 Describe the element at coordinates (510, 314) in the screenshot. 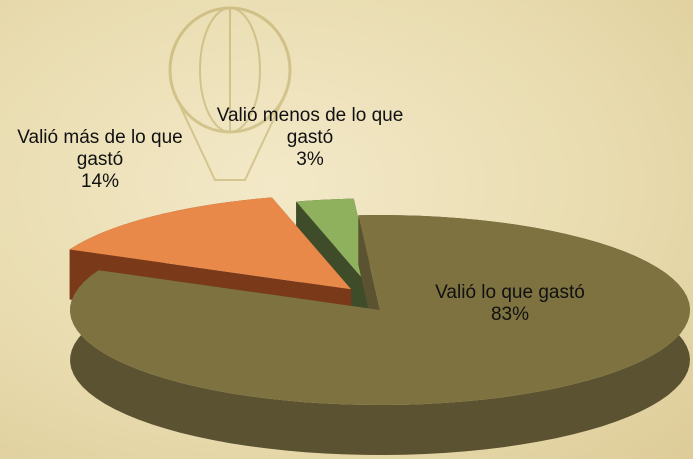

I see `value-label: 83%` at that location.